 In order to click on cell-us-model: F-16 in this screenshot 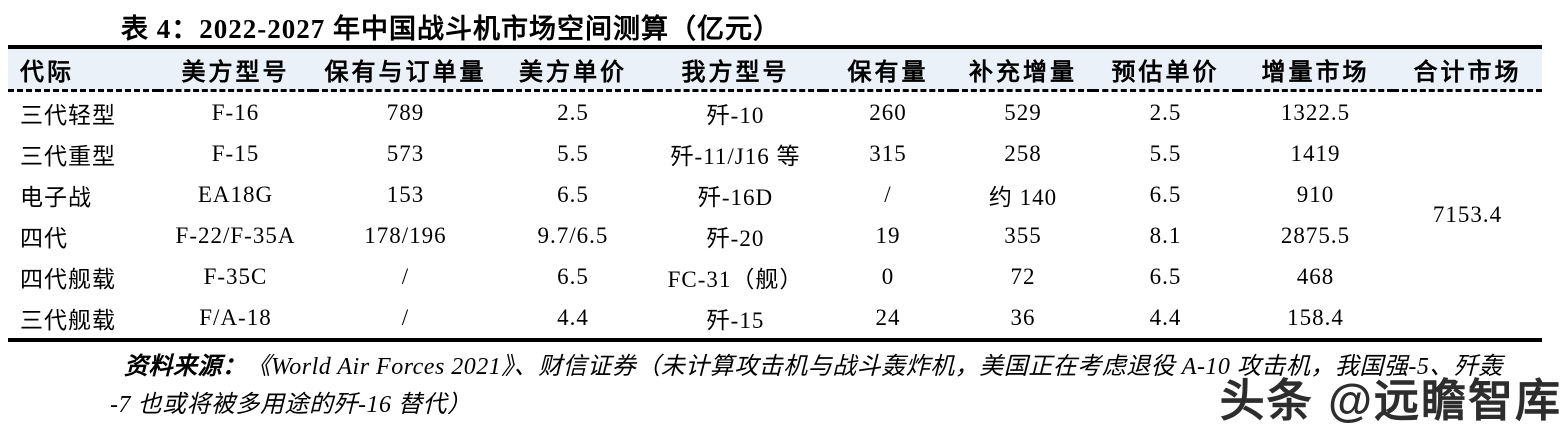, I will do `click(235, 112)`.